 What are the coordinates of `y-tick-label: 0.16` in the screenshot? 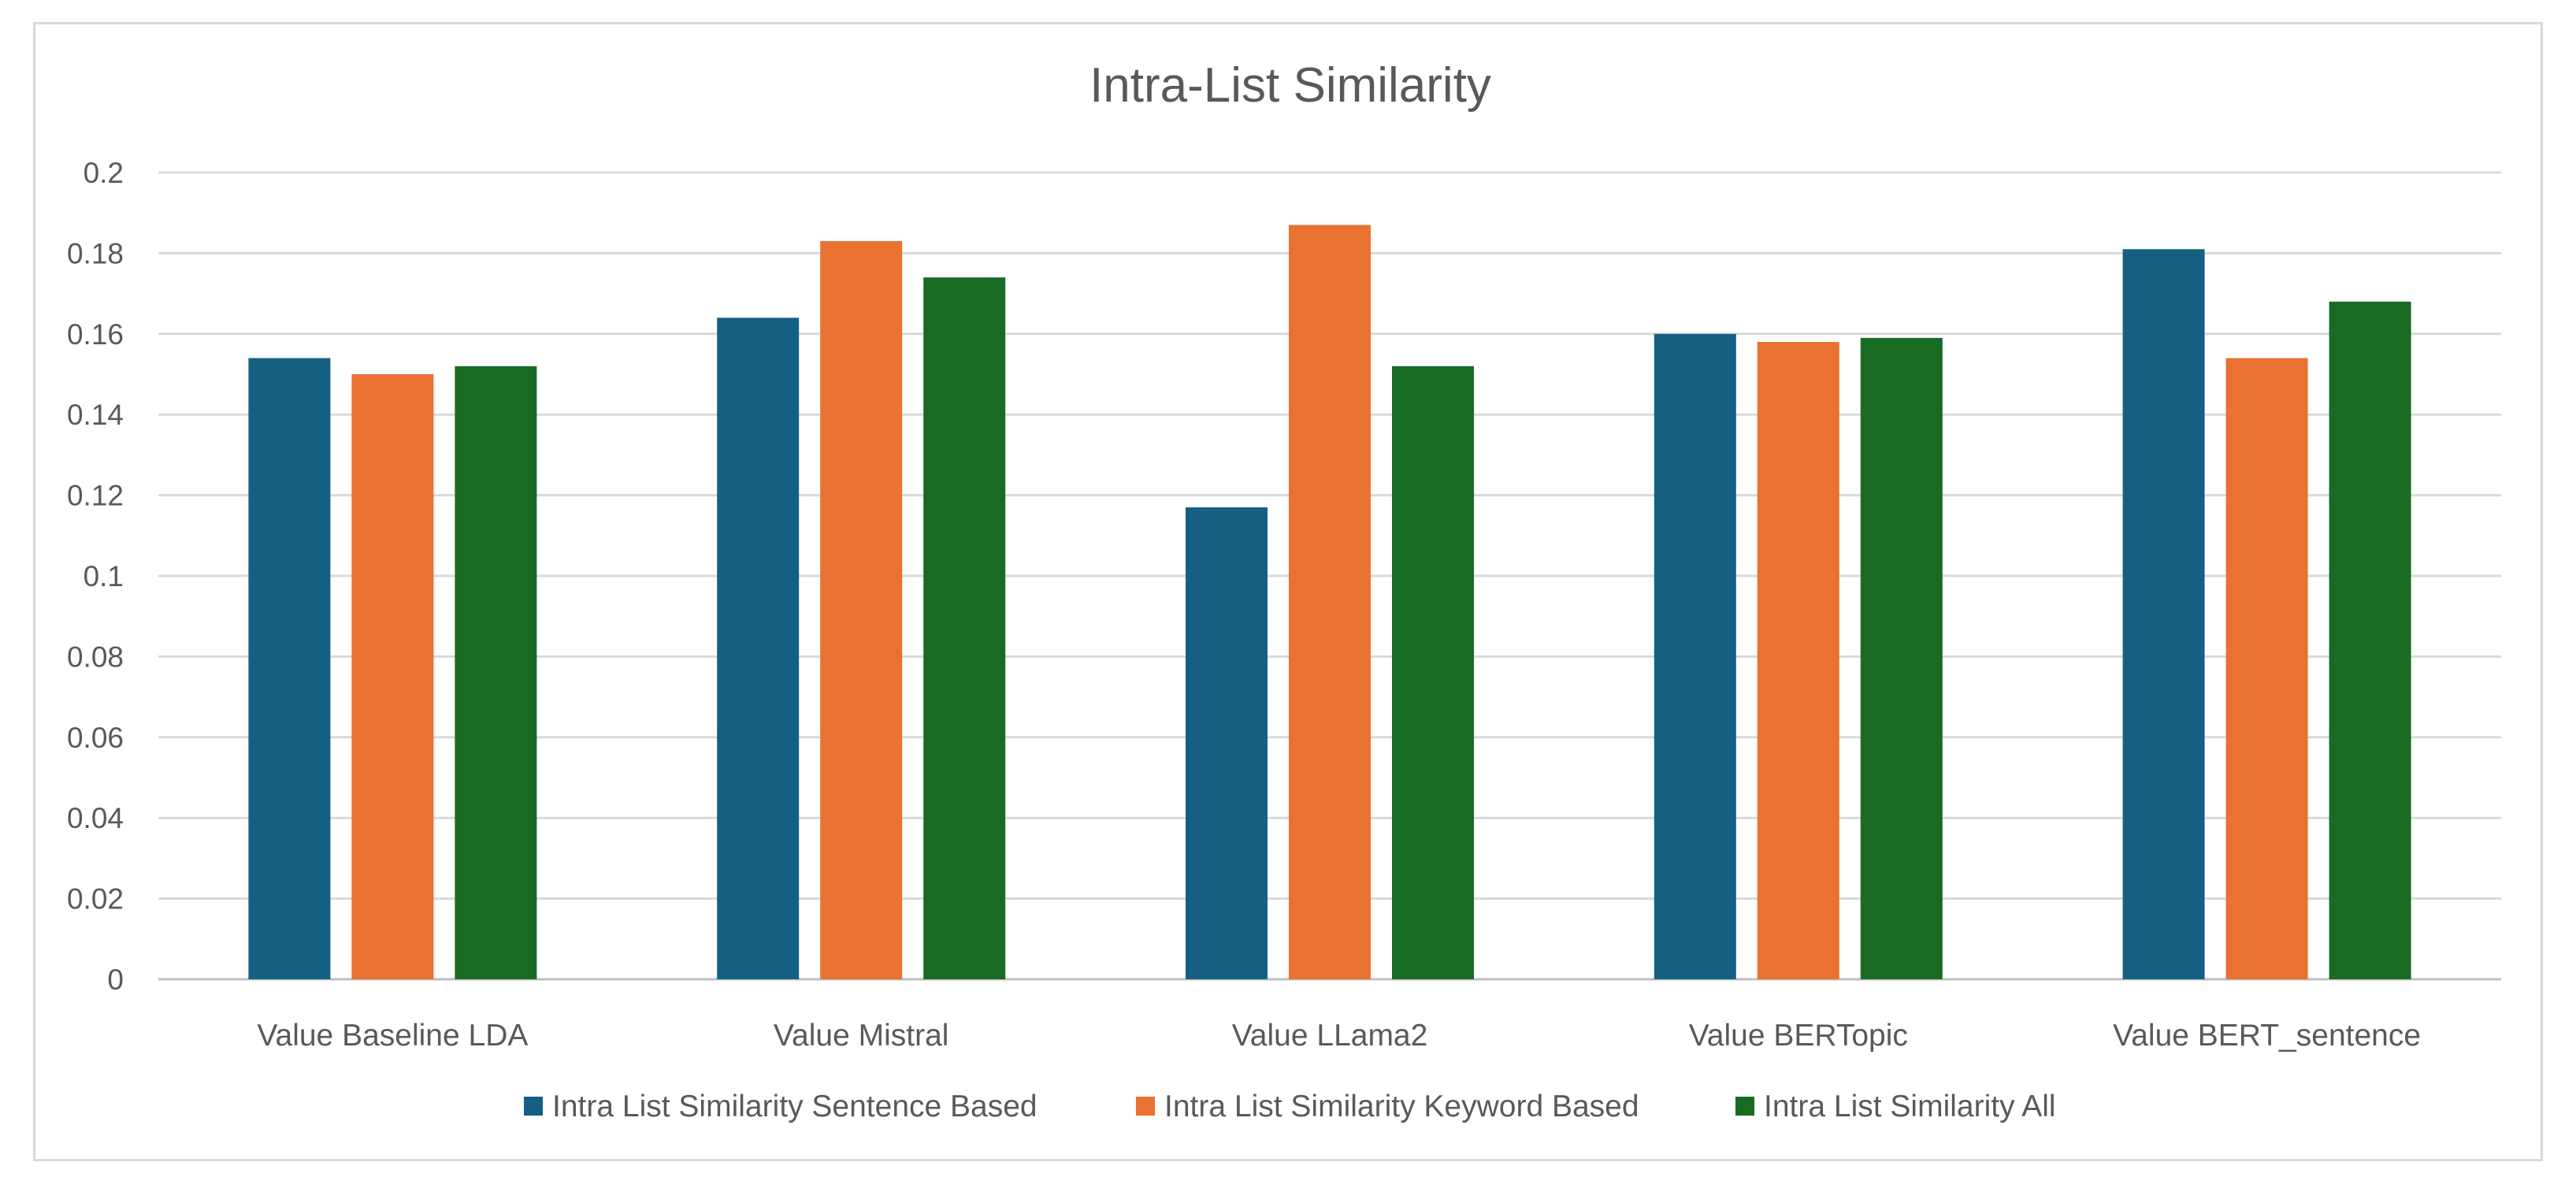 It's located at (95, 334).